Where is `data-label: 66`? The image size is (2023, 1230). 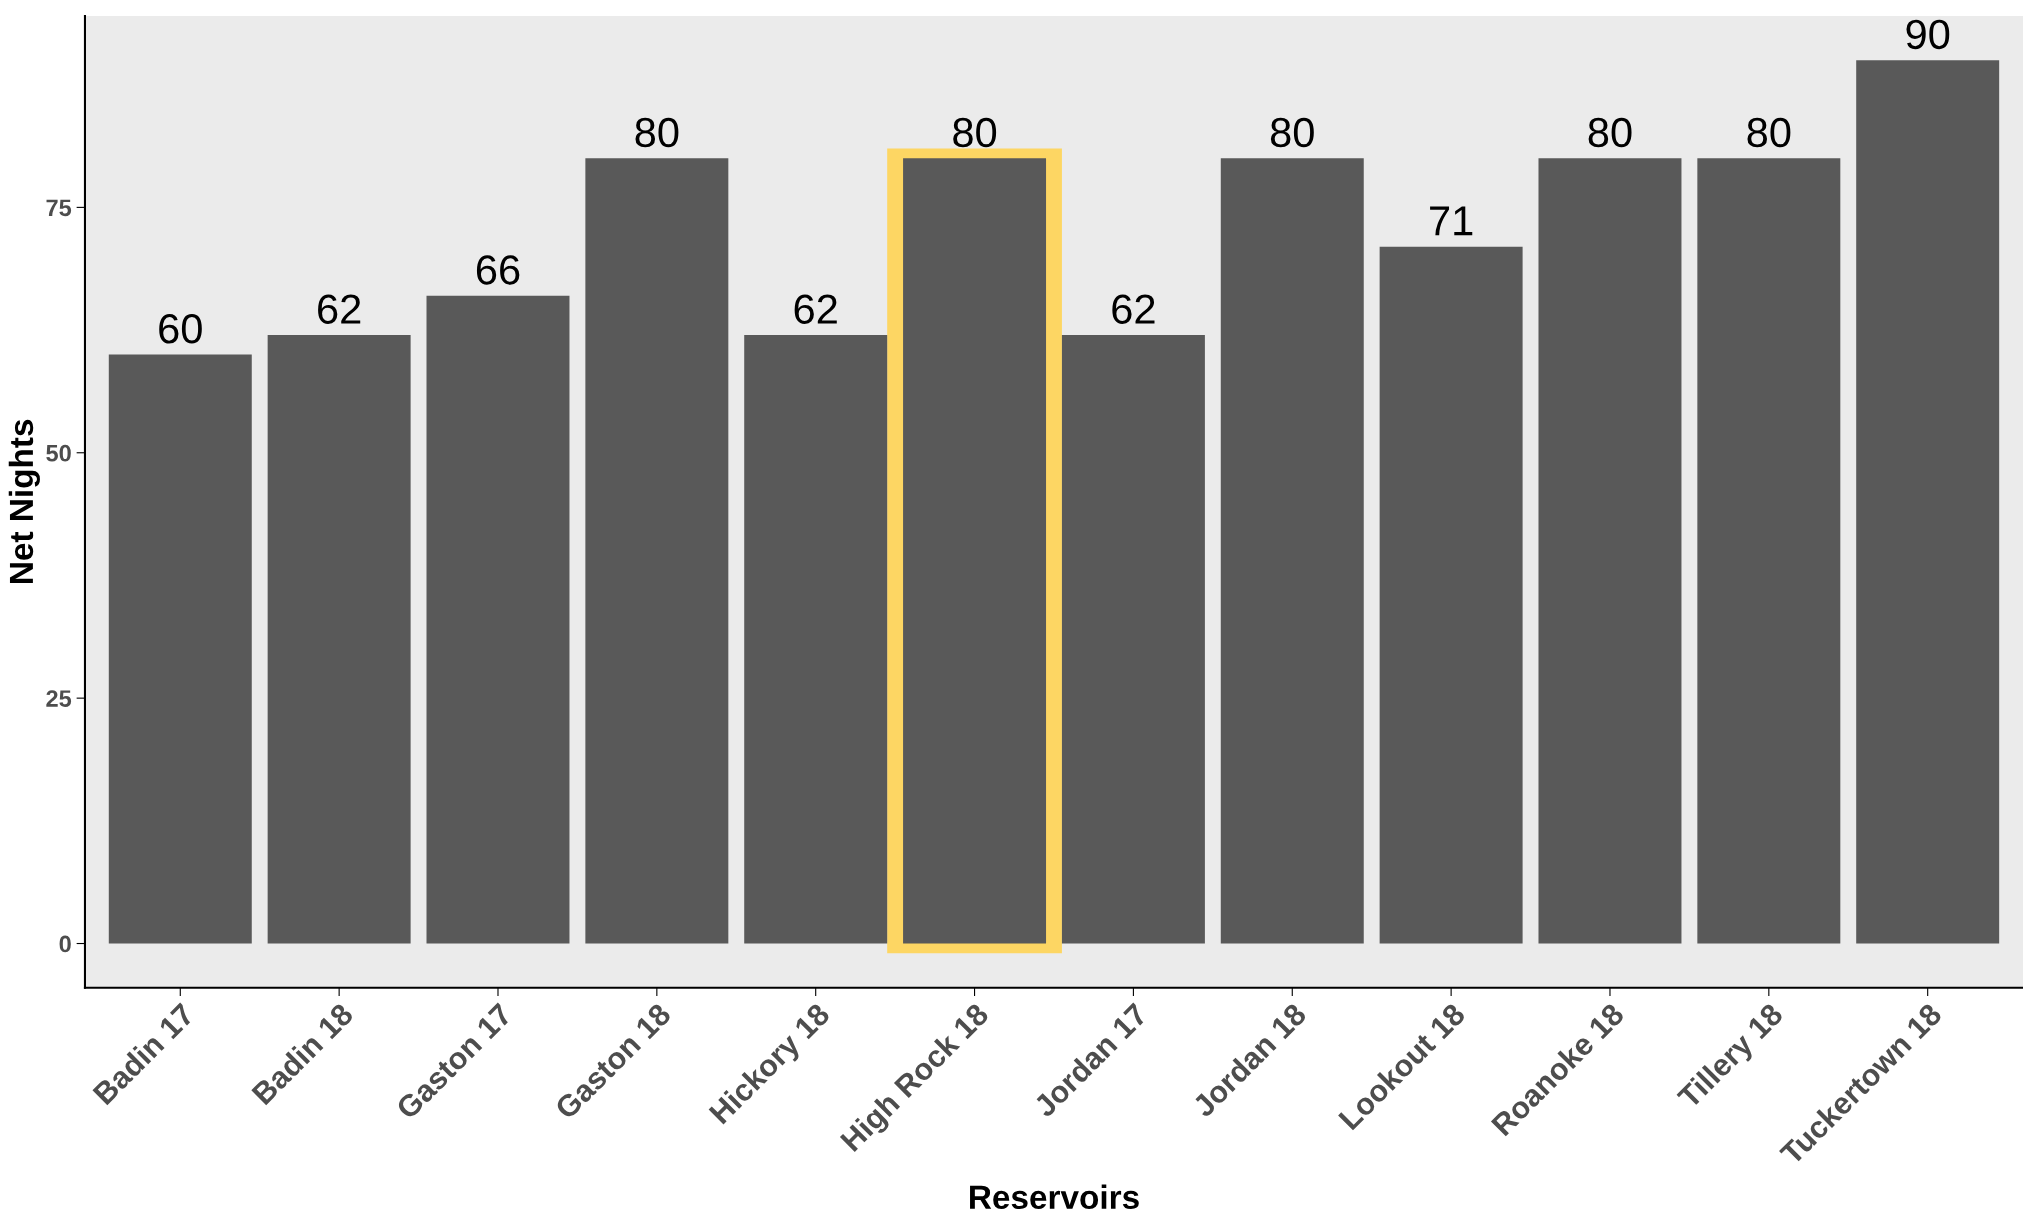
data-label: 66 is located at coordinates (498, 270).